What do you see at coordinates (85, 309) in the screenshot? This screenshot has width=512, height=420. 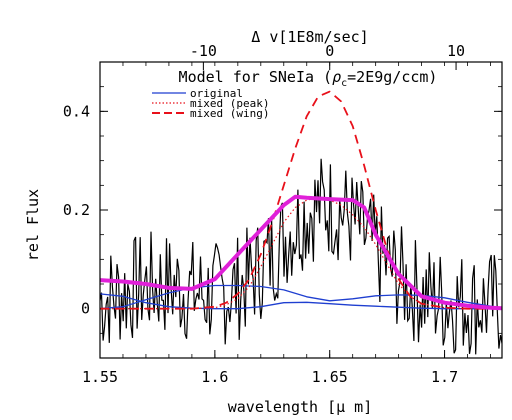 I see `y-tick-label-0: 0` at bounding box center [85, 309].